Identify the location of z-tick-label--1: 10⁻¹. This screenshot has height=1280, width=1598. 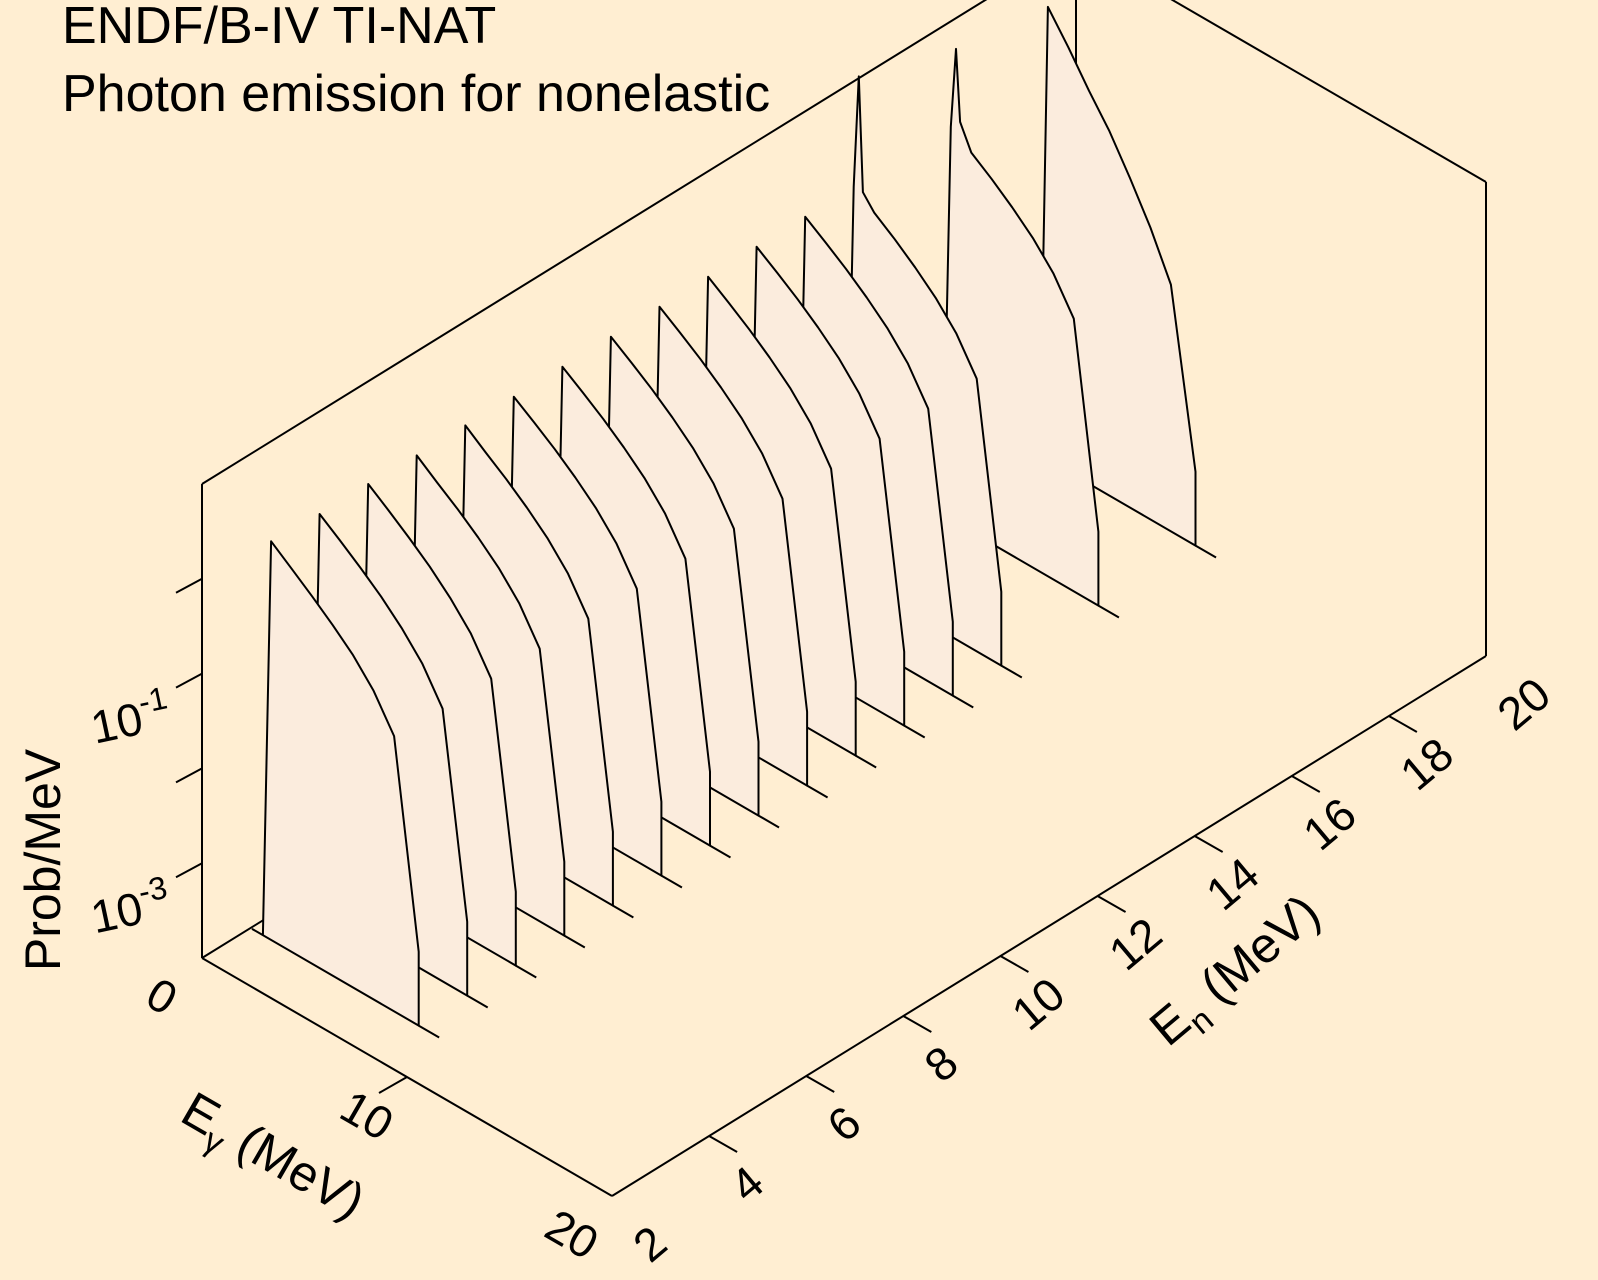
(130, 716).